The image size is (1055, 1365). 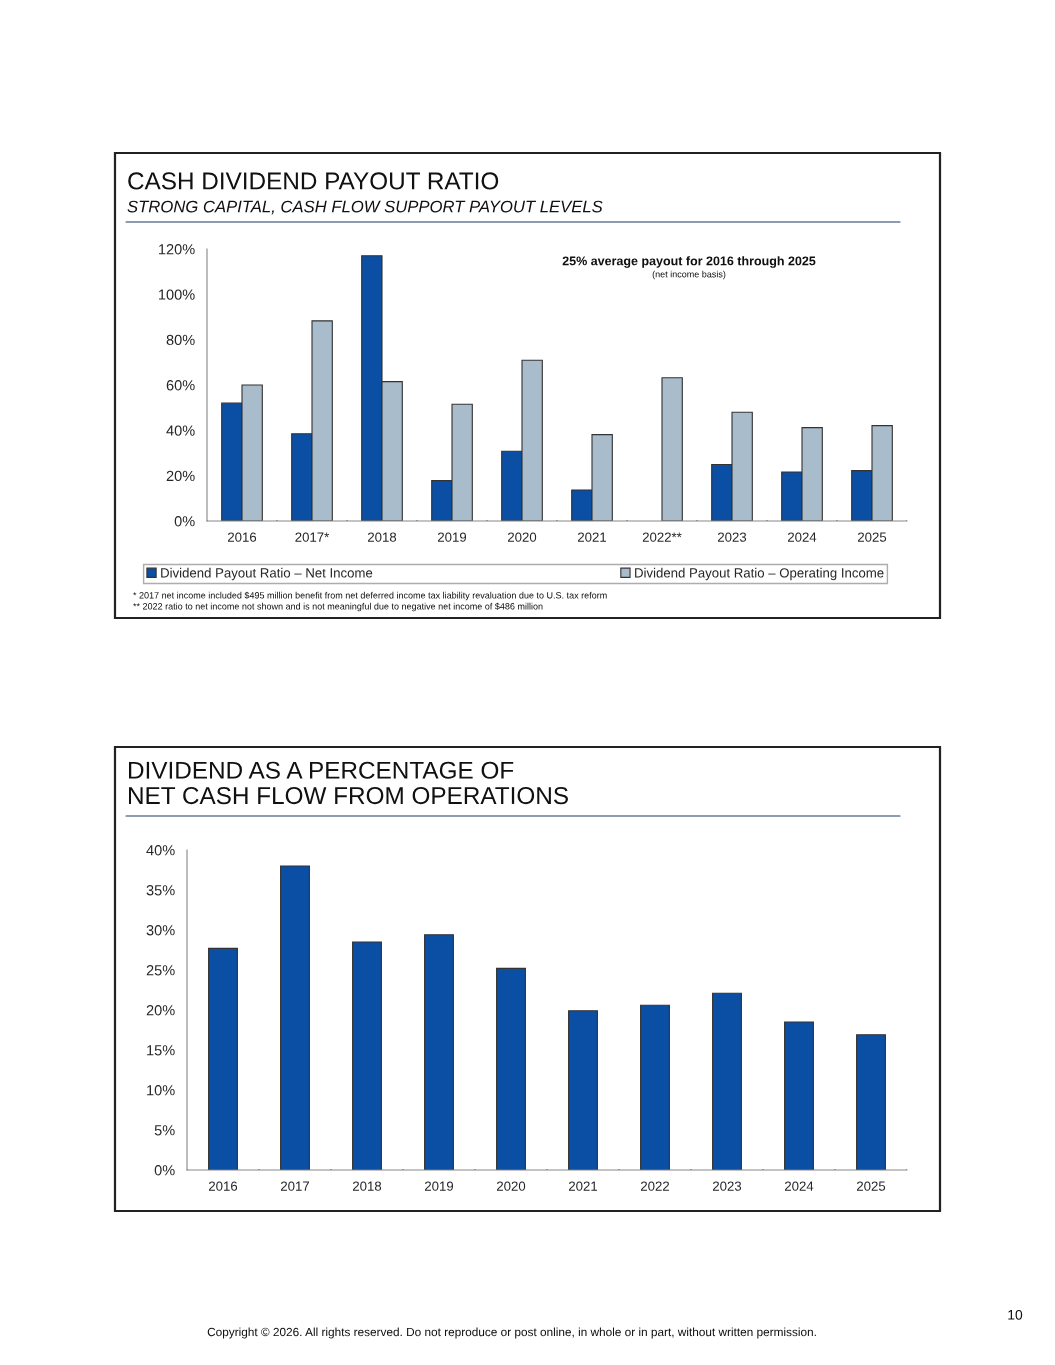 I want to click on y-tick-label: 5%, so click(x=164, y=1130).